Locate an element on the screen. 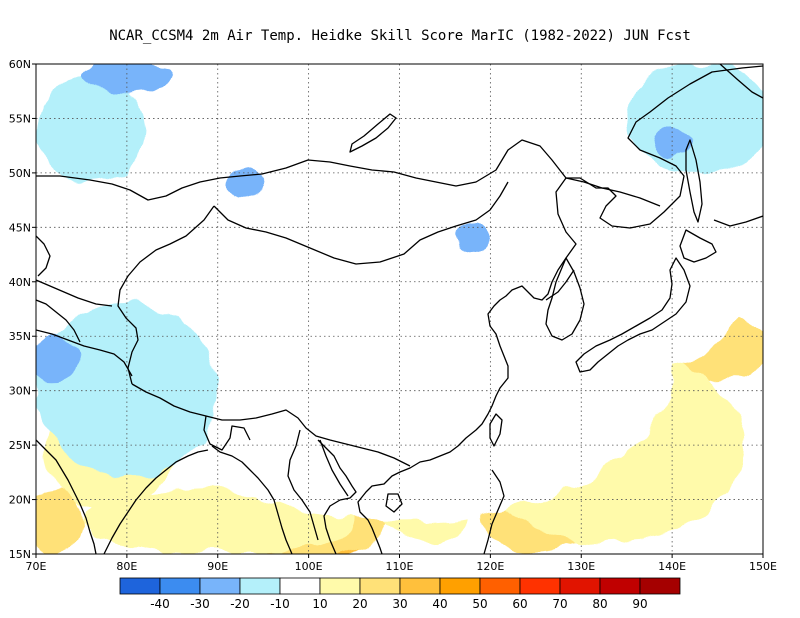 The width and height of the screenshot is (800, 618). lat-tick-label: 35N is located at coordinates (20, 336).